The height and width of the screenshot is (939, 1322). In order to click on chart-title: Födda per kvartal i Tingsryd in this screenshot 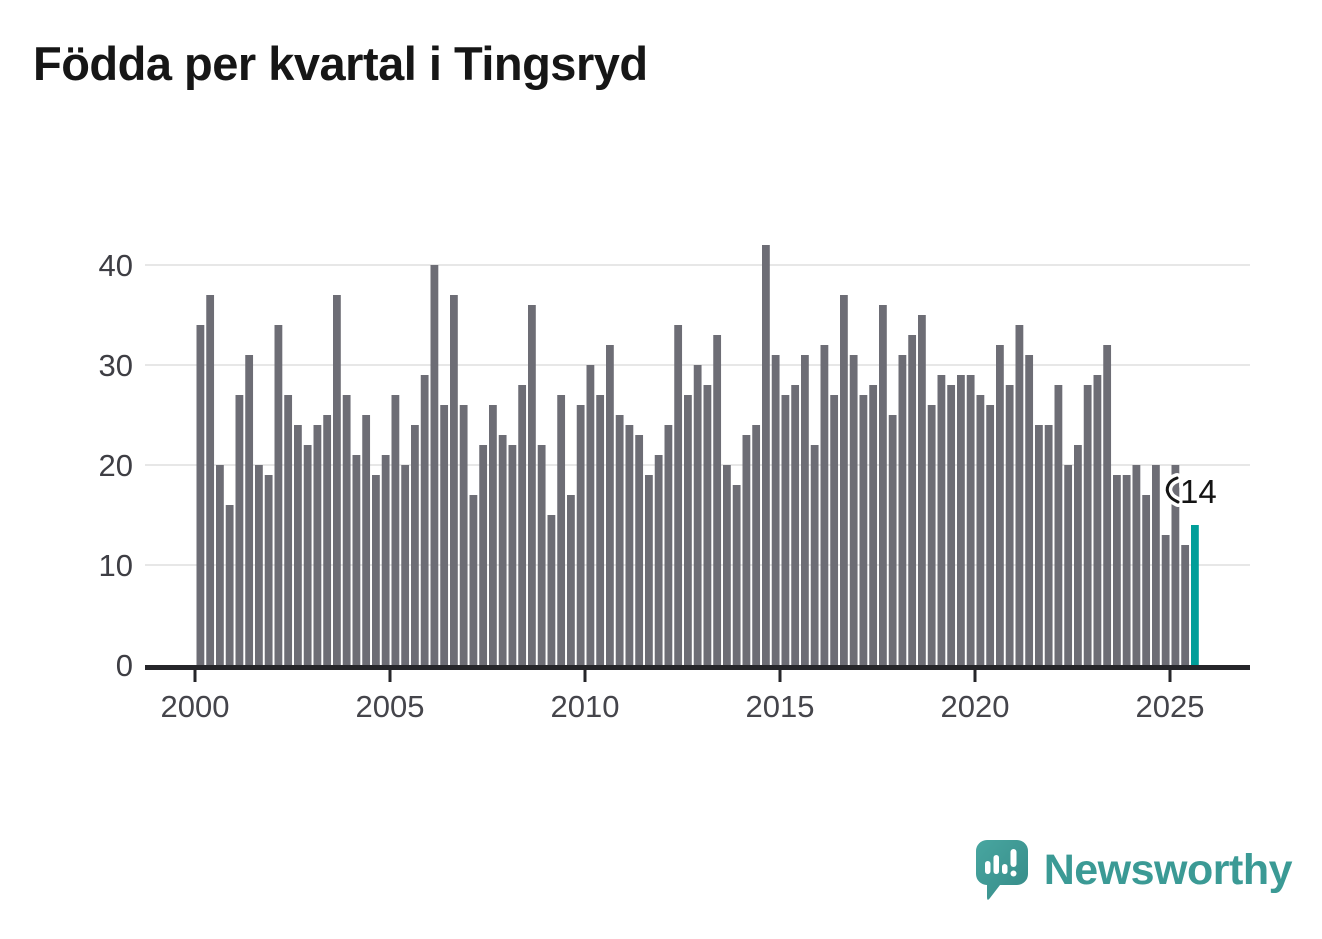, I will do `click(340, 63)`.